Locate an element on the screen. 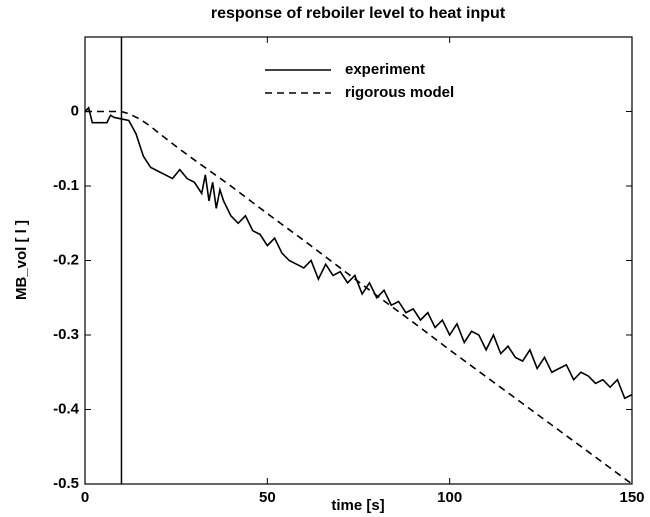 This screenshot has height=517, width=650. y-tick-label: -0.3 is located at coordinates (66, 334).